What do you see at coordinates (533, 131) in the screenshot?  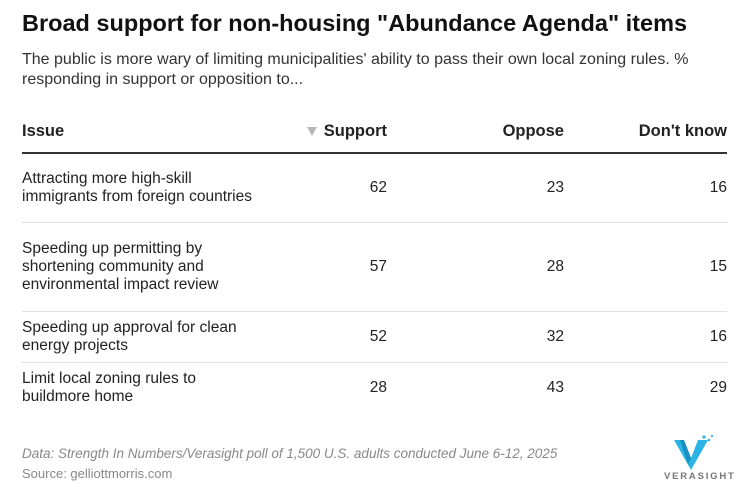 I see `column-header-oppose: Oppose` at bounding box center [533, 131].